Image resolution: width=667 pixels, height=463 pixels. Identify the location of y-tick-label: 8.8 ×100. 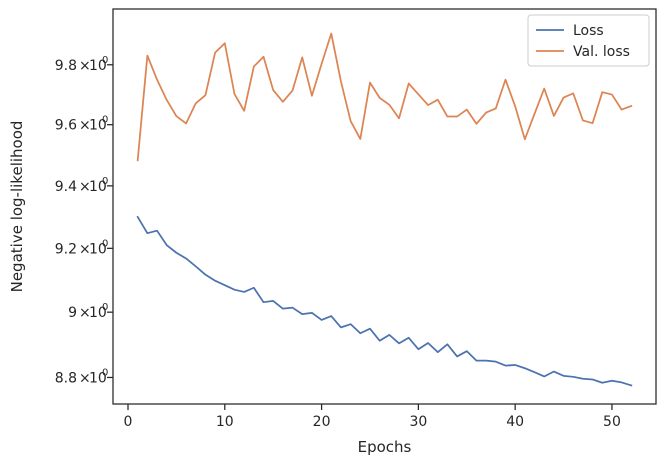
(82, 376).